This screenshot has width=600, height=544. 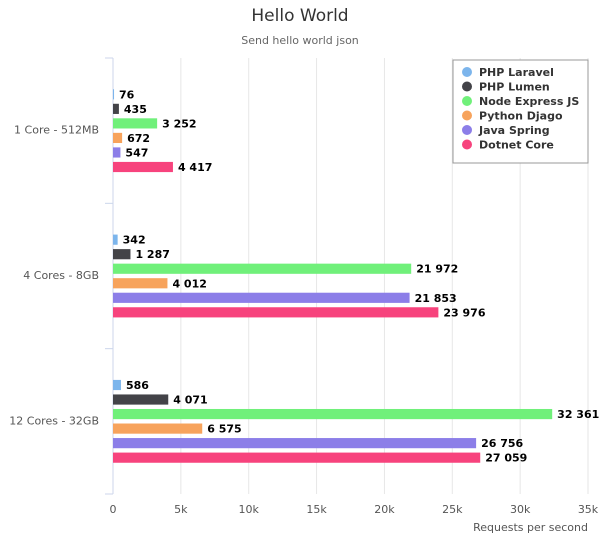 What do you see at coordinates (300, 40) in the screenshot?
I see `chart-subtitle: Send hello world json` at bounding box center [300, 40].